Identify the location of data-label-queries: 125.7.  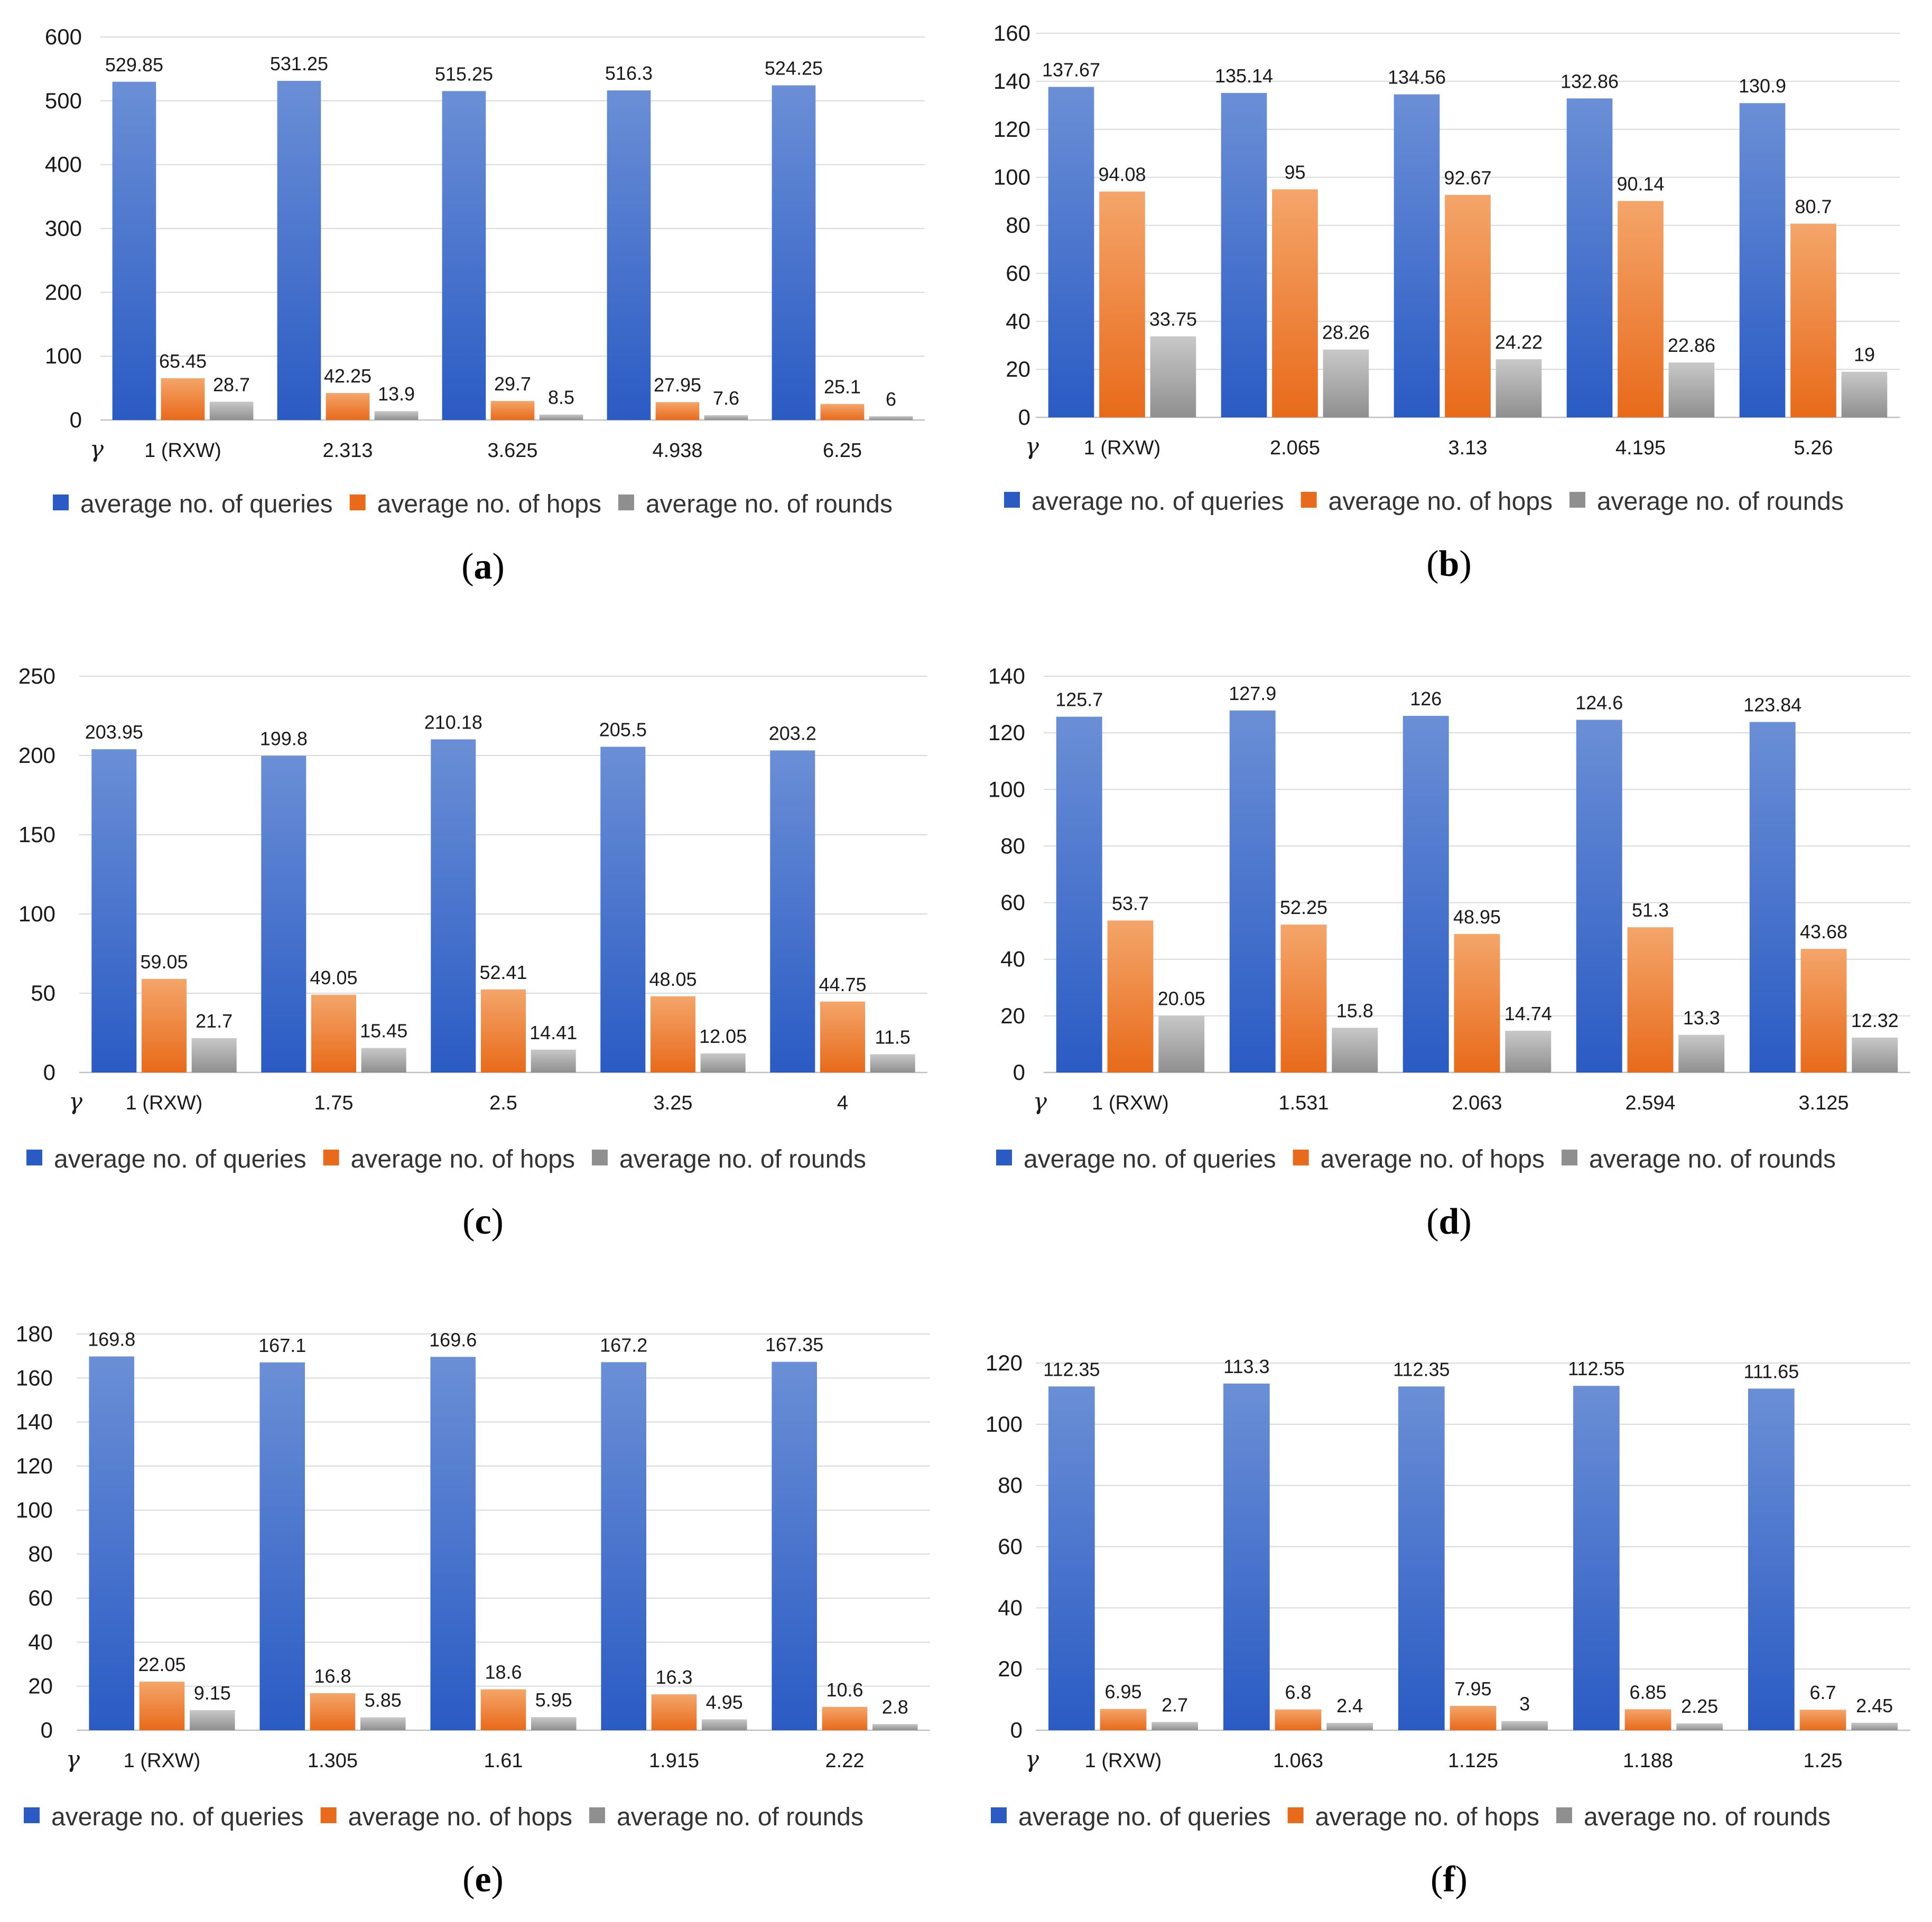
(1079, 700).